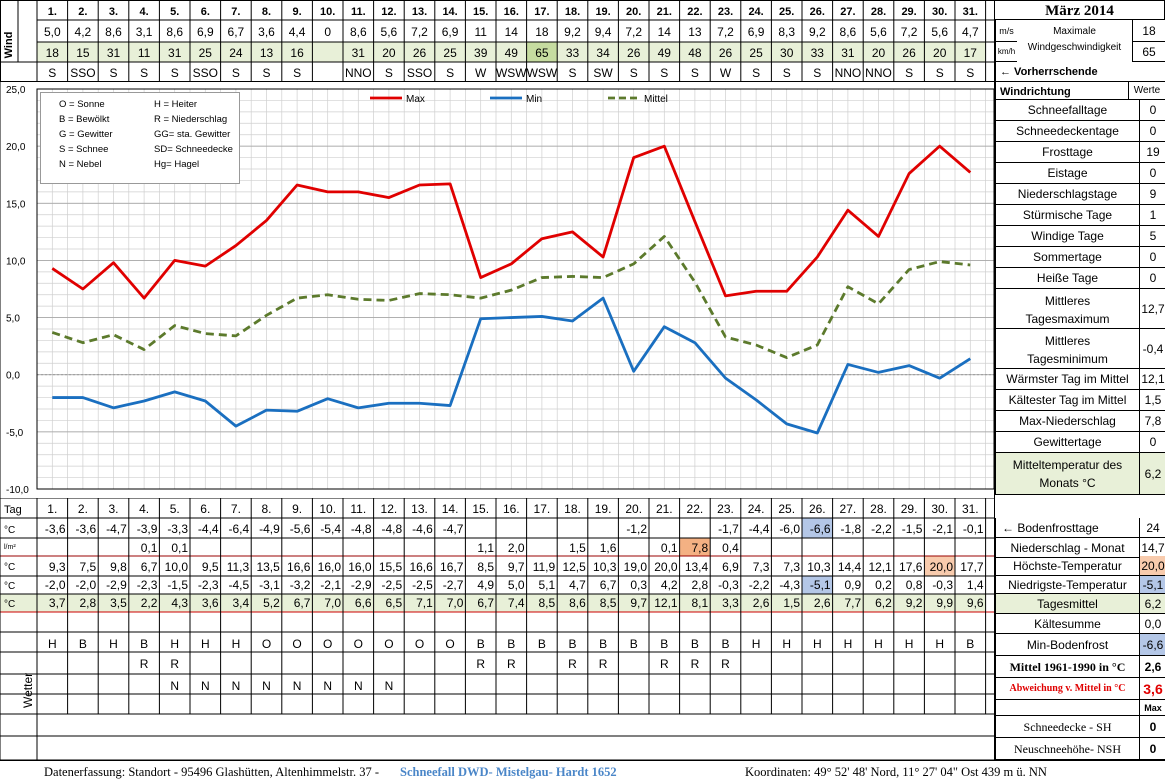  What do you see at coordinates (1050, 528) in the screenshot?
I see `lower-stat-label: ← Bodenfrosttage` at bounding box center [1050, 528].